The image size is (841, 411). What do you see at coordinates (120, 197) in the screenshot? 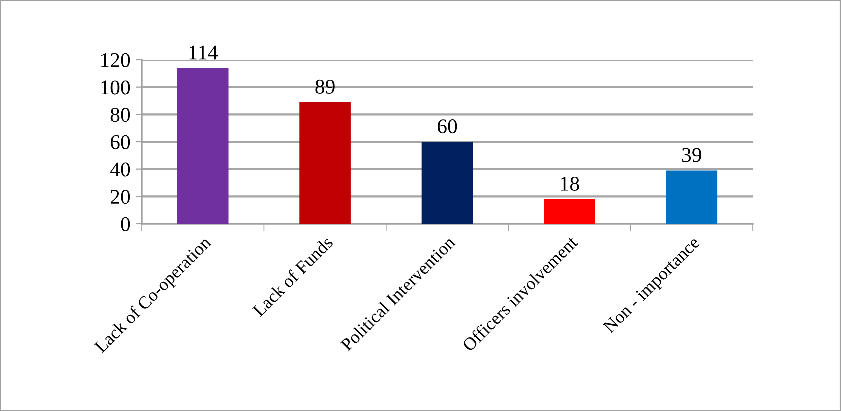
I see `y-tick-label: 20` at bounding box center [120, 197].